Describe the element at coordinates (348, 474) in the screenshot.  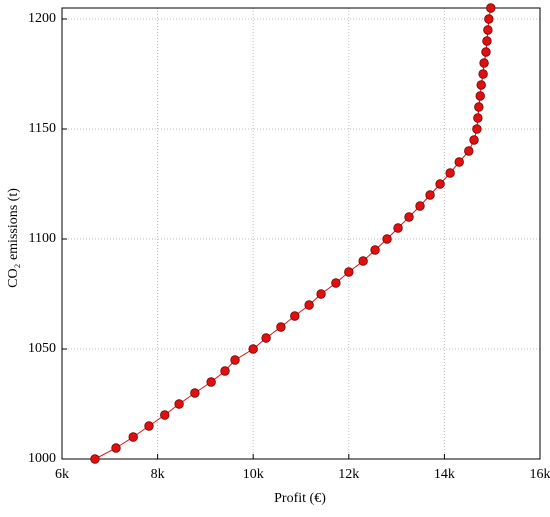
I see `x-tick-label: 12k` at that location.